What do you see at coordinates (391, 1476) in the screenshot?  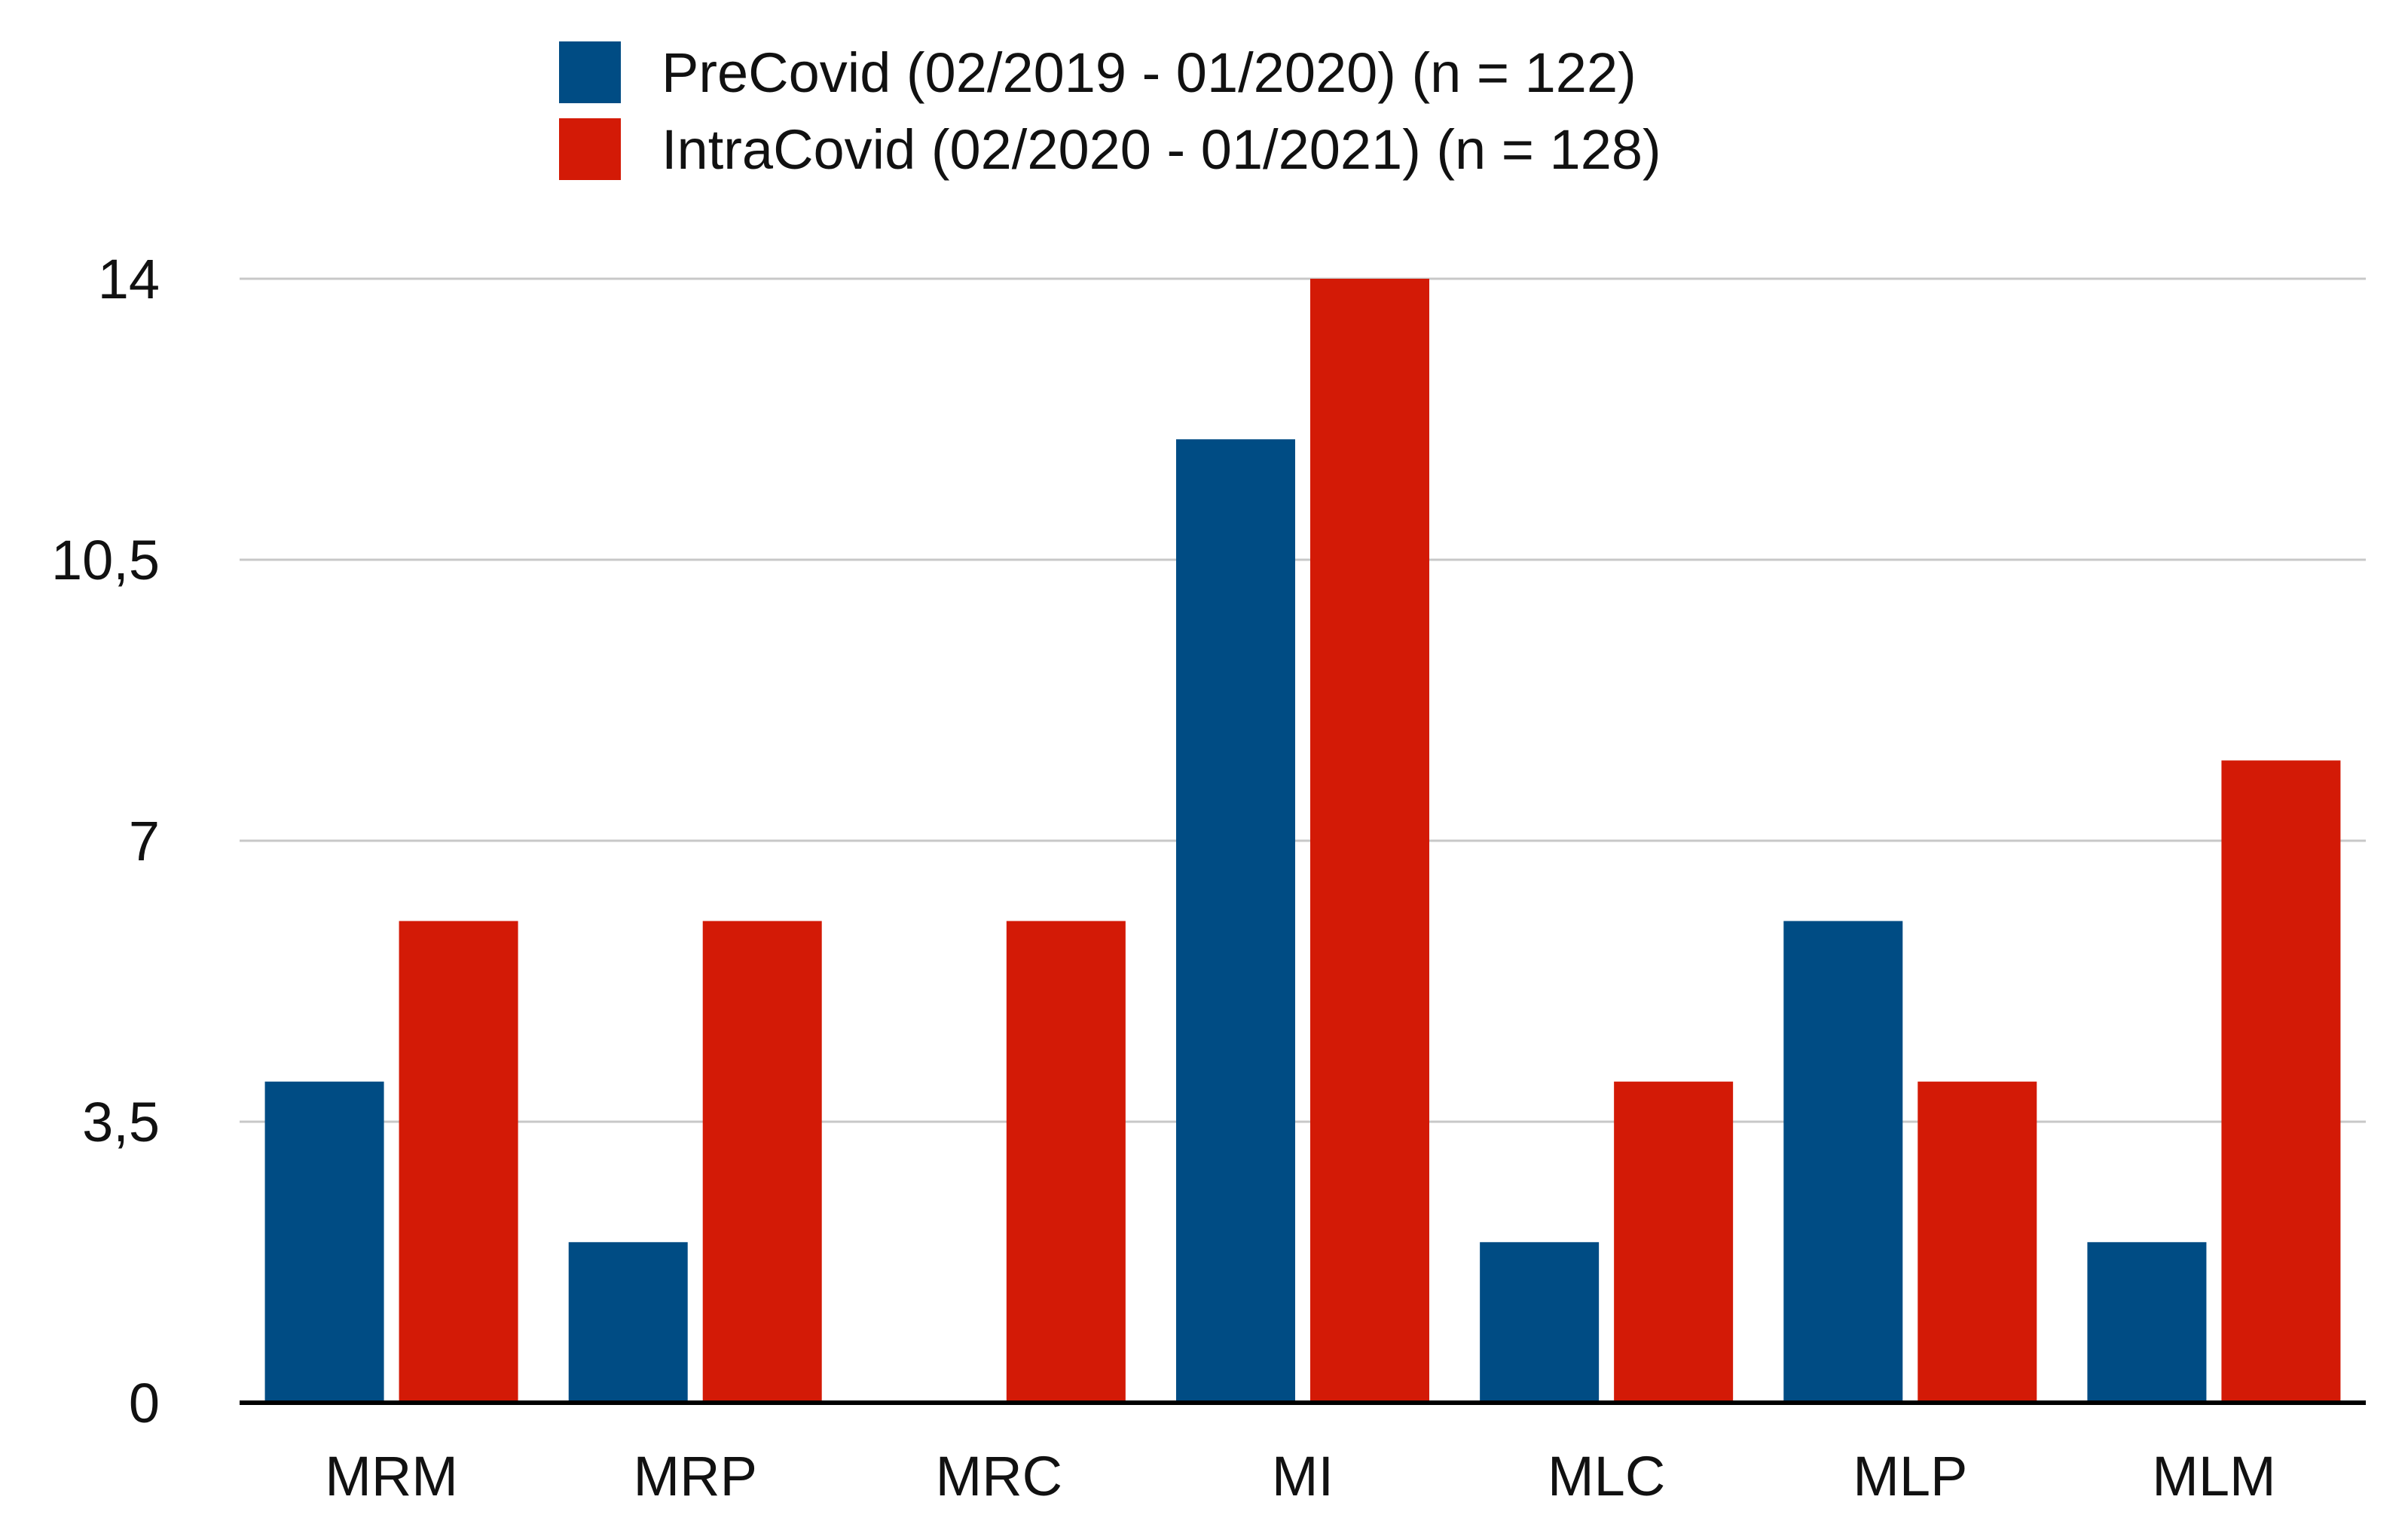 I see `x-tick-label-mrm: MRM` at bounding box center [391, 1476].